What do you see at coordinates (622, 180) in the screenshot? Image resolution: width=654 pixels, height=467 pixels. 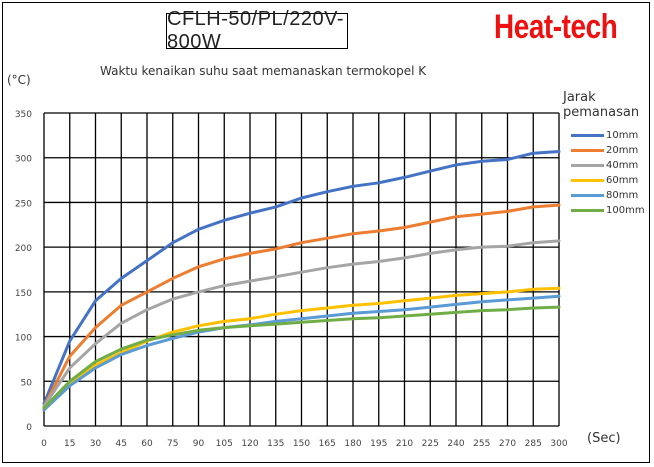 I see `legend-label: 60mm` at bounding box center [622, 180].